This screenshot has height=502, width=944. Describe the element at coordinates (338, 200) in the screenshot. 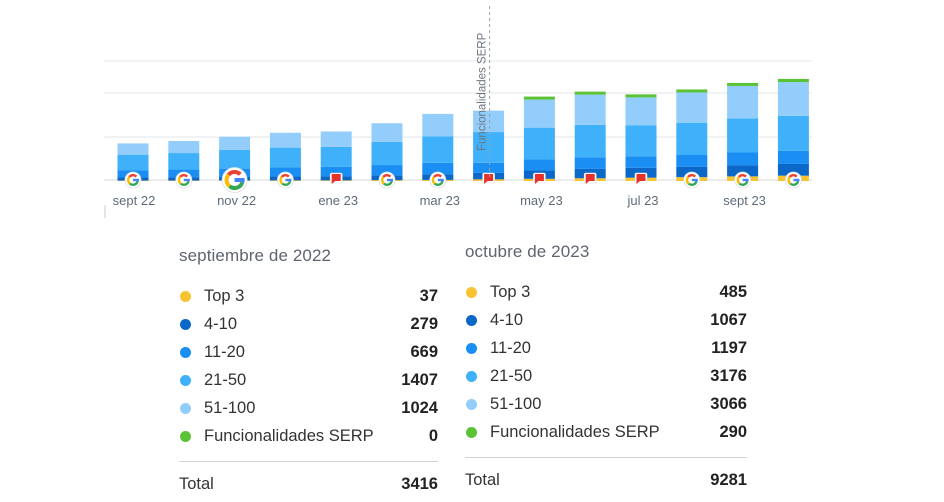

I see `x-tick-label: ene 23` at that location.